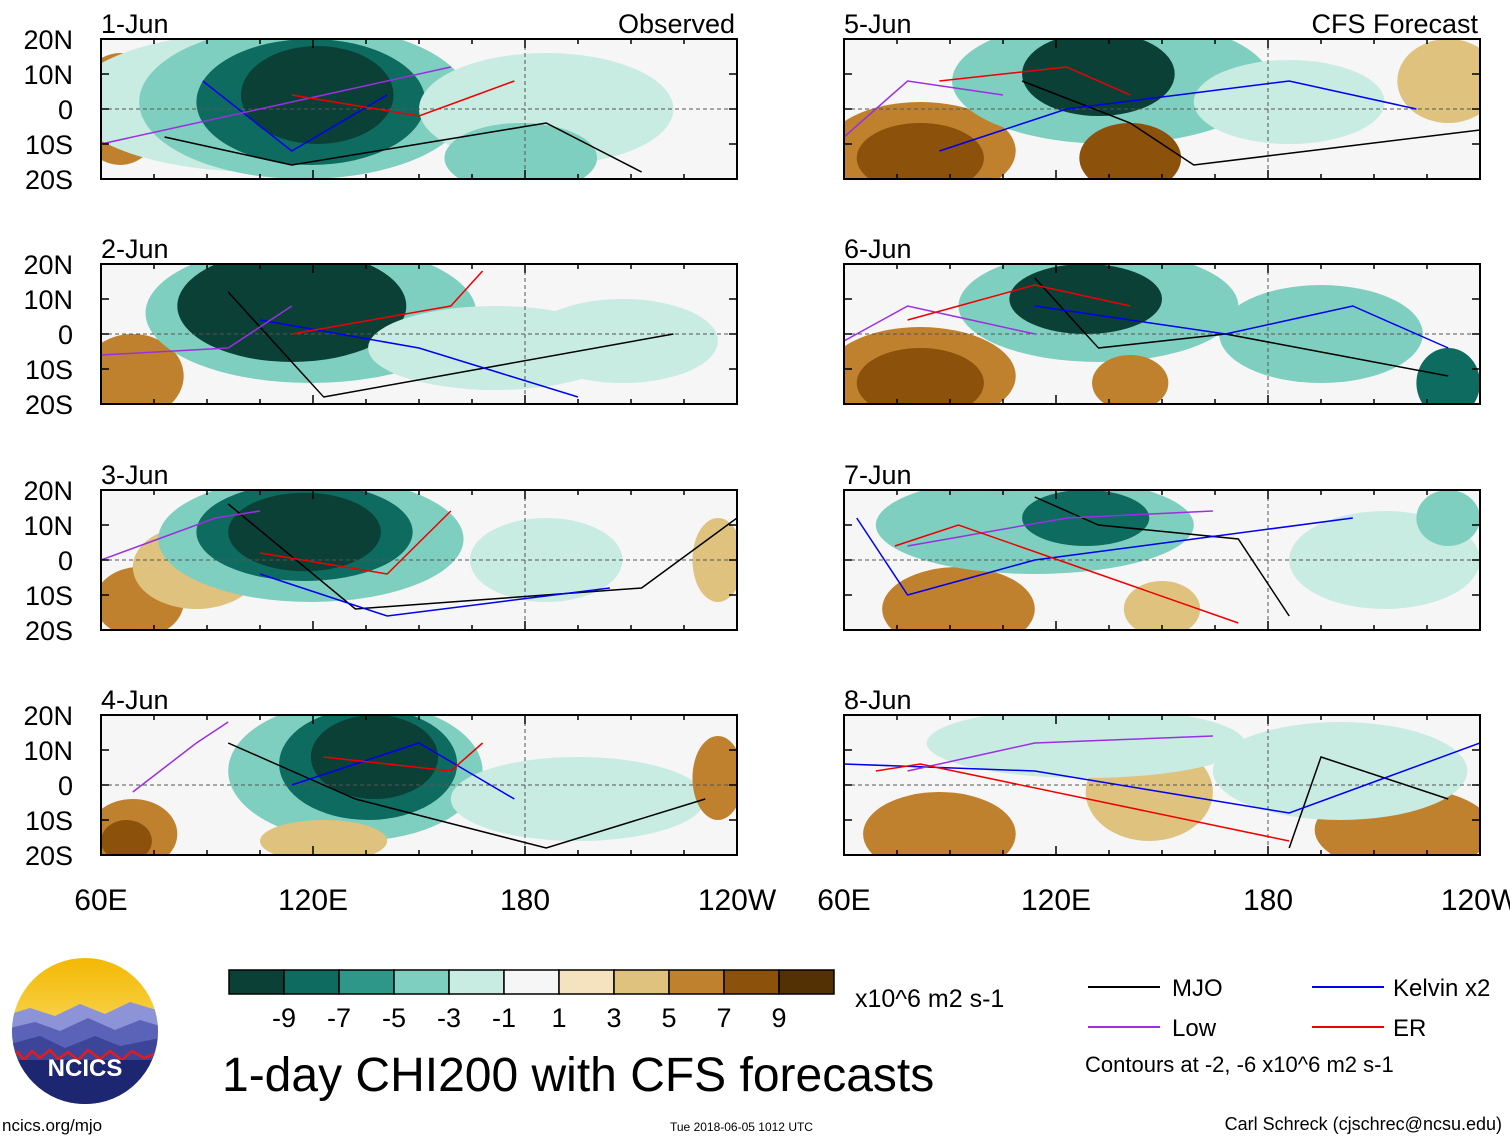 The image size is (1510, 1142). I want to click on panel-2-Jun: 2-Jun 20N 10N 0 10S 20S, so click(380, 327).